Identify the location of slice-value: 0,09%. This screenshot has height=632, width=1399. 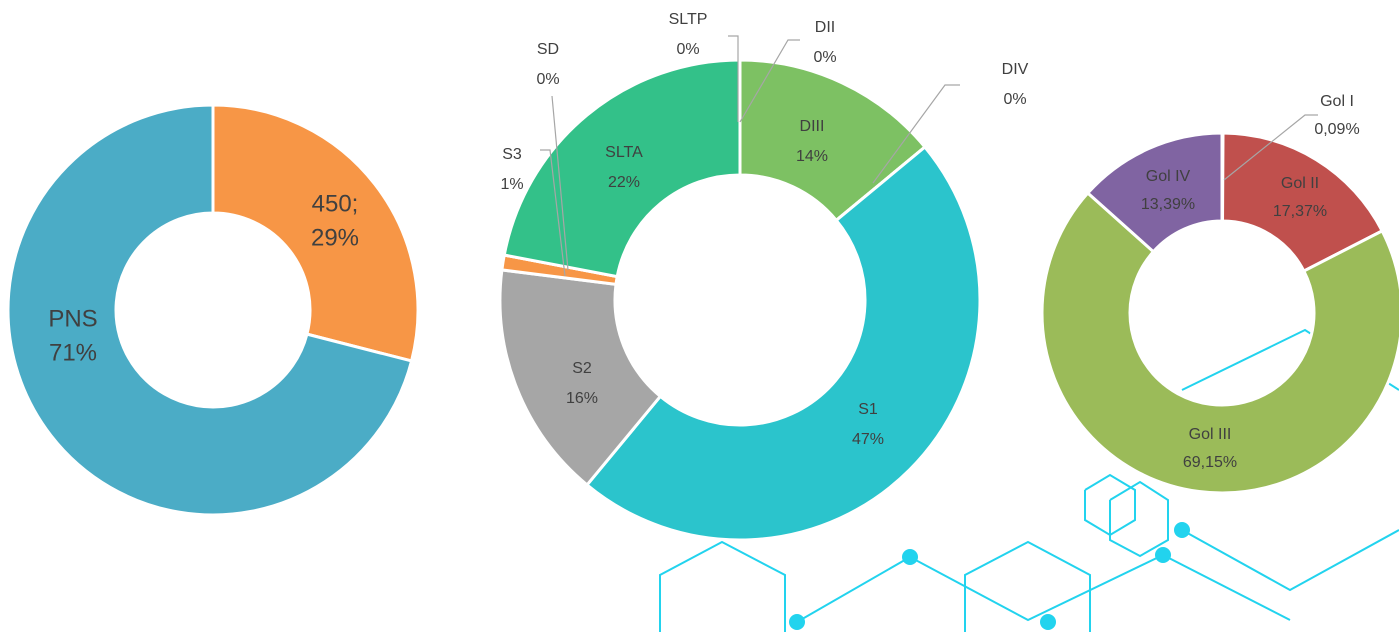
(1336, 129).